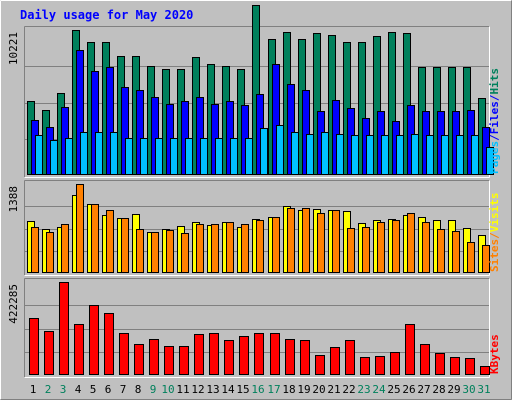  What do you see at coordinates (486, 259) in the screenshot?
I see `bar-sites-day-31: Sites 31: 430` at bounding box center [486, 259].